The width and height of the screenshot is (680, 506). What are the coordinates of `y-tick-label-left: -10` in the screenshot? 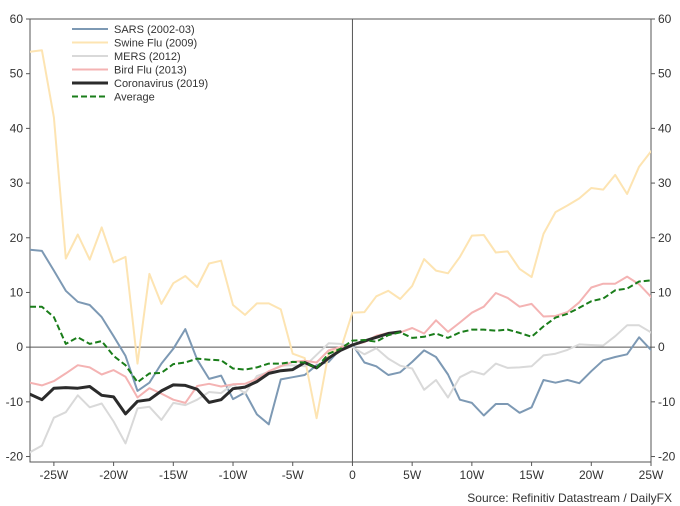 It's located at (15, 402).